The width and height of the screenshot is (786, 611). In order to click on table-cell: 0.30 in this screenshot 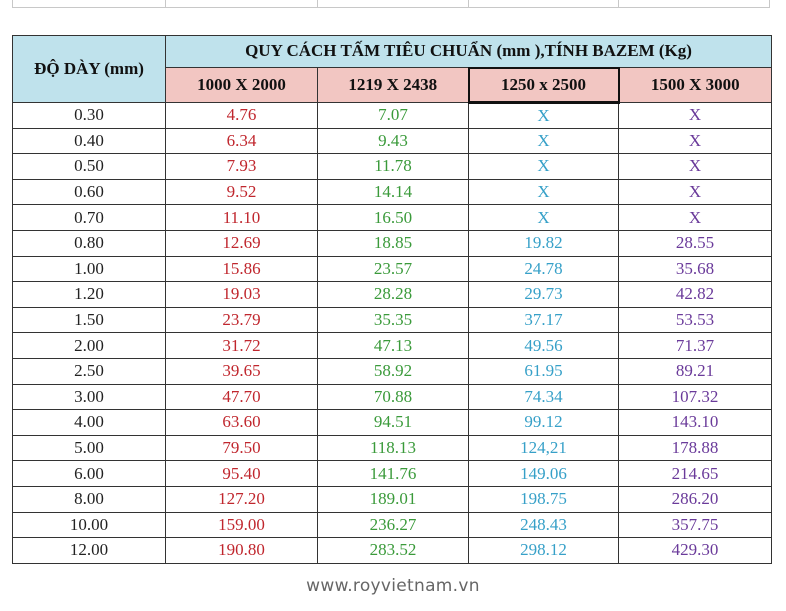, I will do `click(89, 115)`.